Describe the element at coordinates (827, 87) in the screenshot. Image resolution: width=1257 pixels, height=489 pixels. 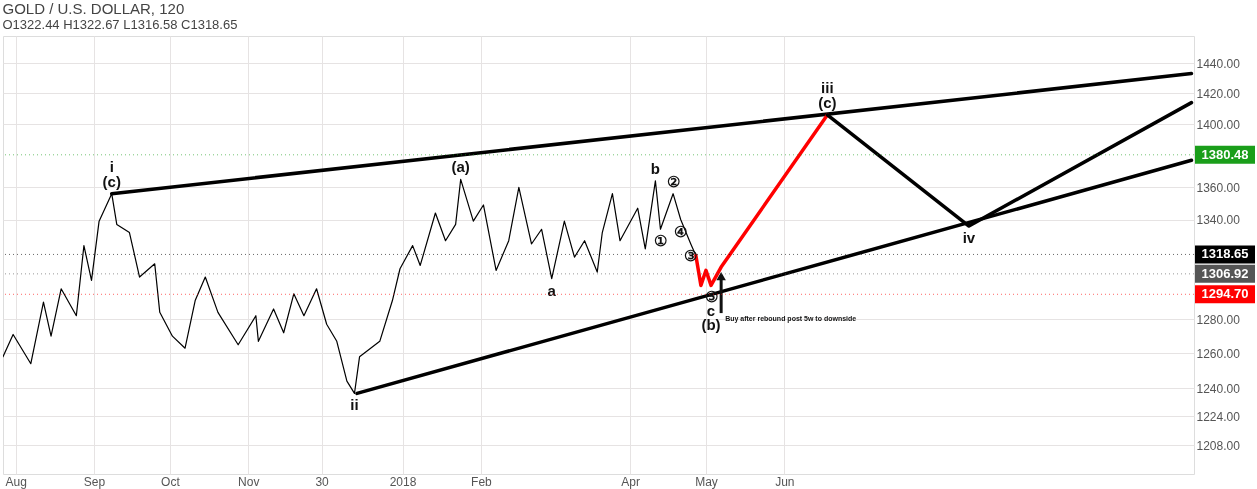
I see `annotation: iii` at that location.